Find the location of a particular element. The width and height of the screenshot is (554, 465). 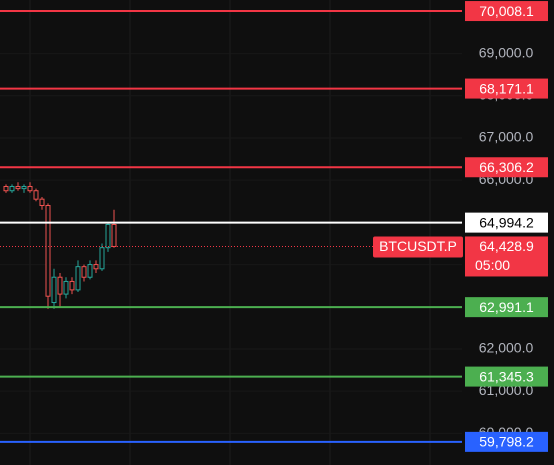

level-label: 70,008.1 is located at coordinates (506, 11).